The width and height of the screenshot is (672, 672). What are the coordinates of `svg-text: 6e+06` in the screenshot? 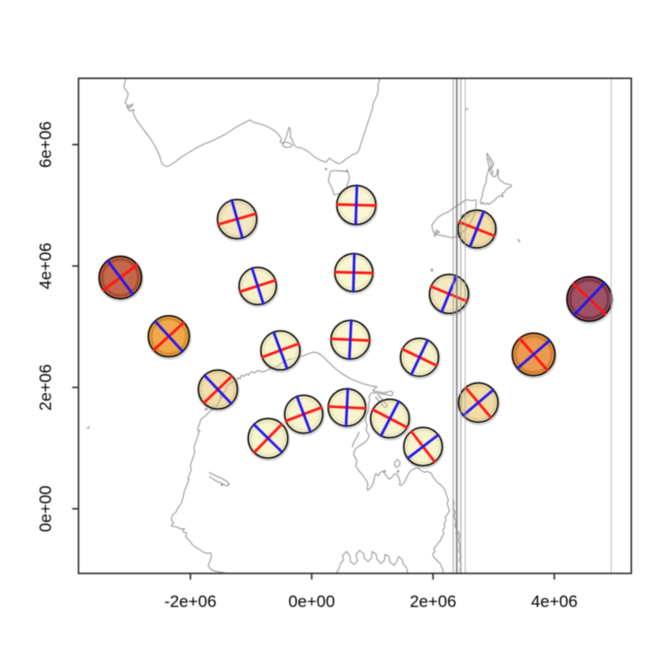 It's located at (45, 144).